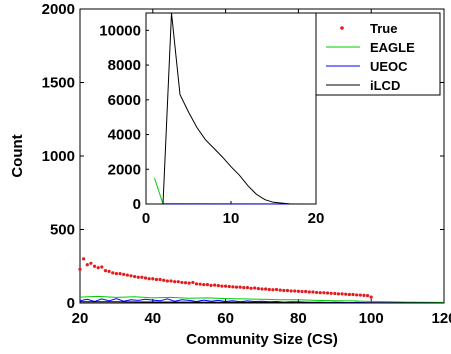  Describe the element at coordinates (124, 100) in the screenshot. I see `inset-y-tick-label: 6000` at that location.